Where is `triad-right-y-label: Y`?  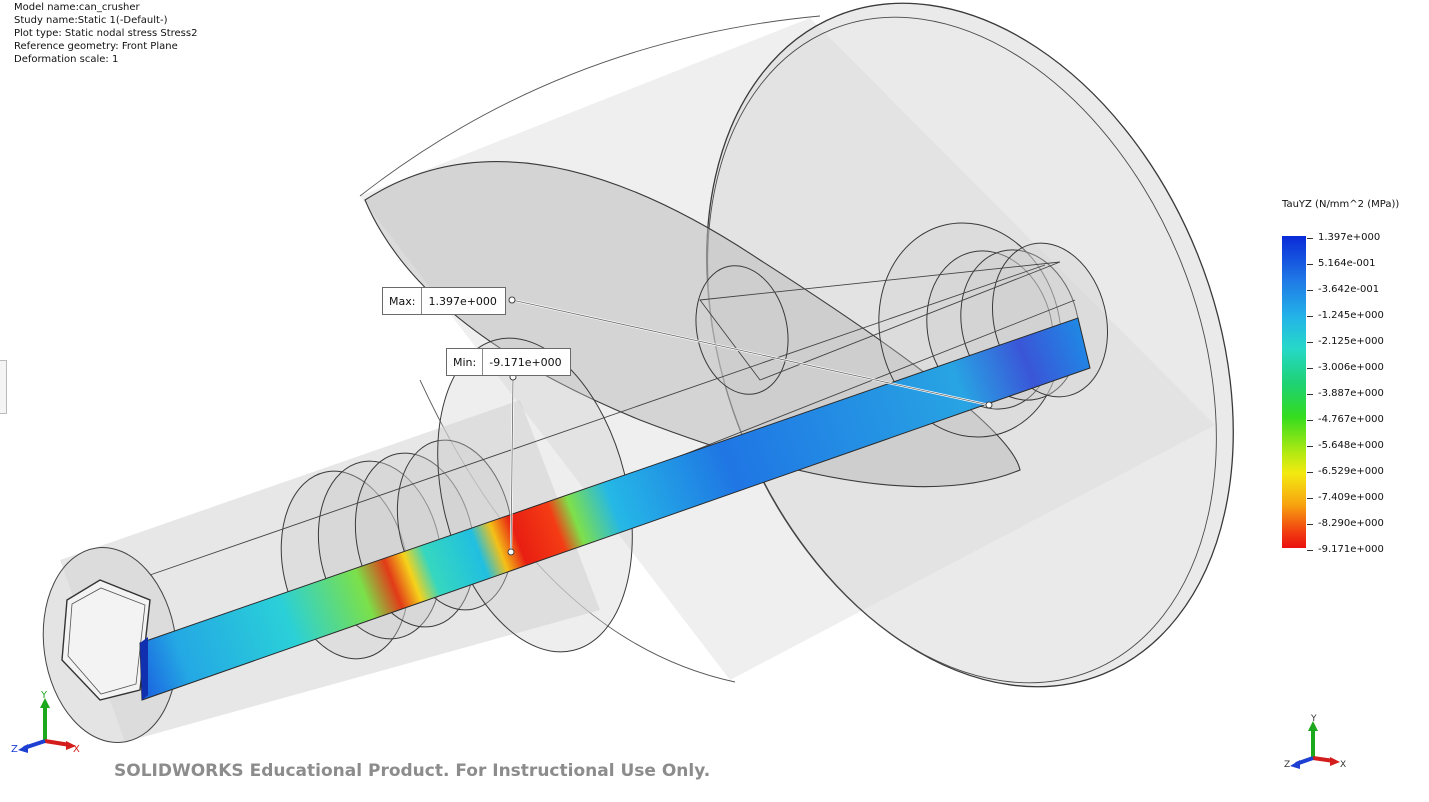 triad-right-y-label: Y is located at coordinates (1313, 719).